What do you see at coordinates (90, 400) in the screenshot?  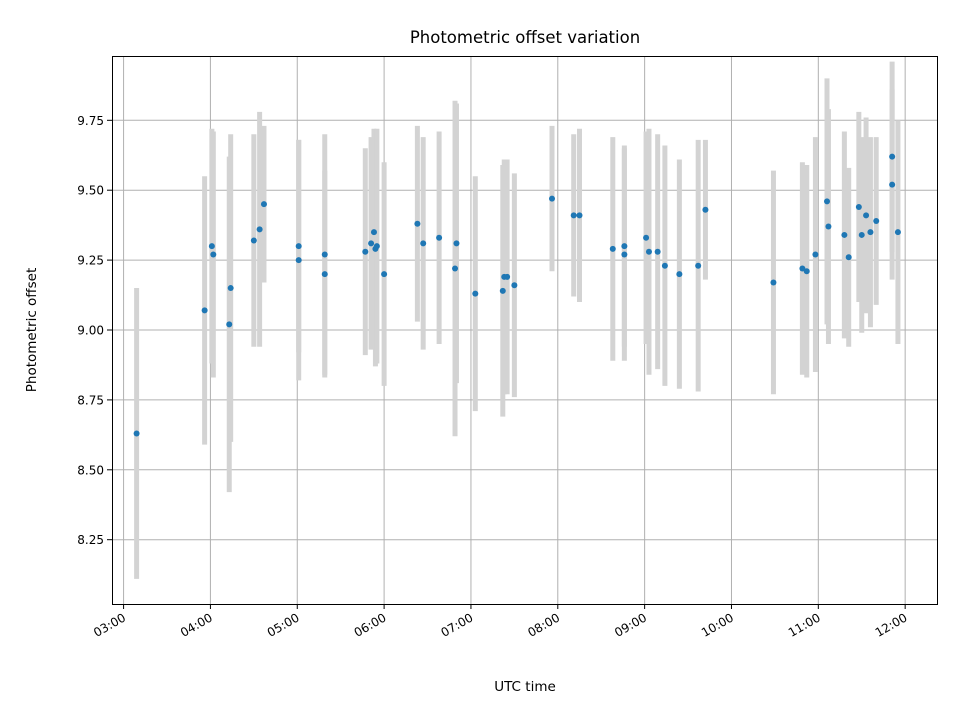 I see `y-tick-label: 8.75` at bounding box center [90, 400].